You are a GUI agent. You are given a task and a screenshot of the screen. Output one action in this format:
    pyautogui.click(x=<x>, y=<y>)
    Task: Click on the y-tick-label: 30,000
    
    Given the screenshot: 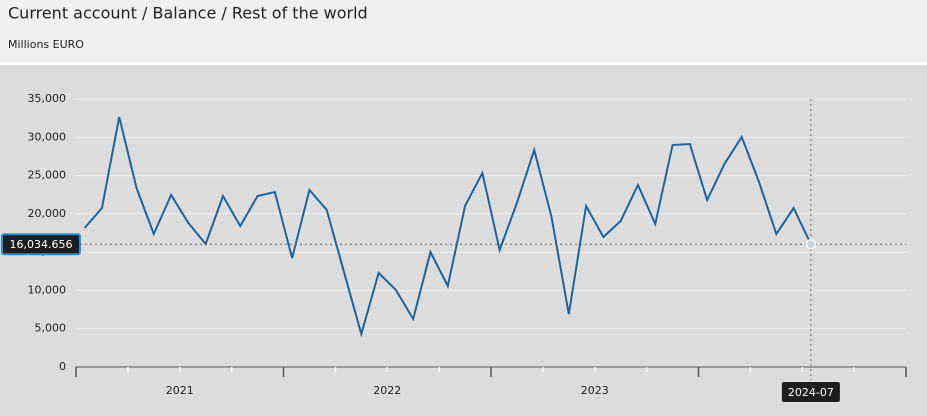 What is the action you would take?
    pyautogui.click(x=47, y=136)
    